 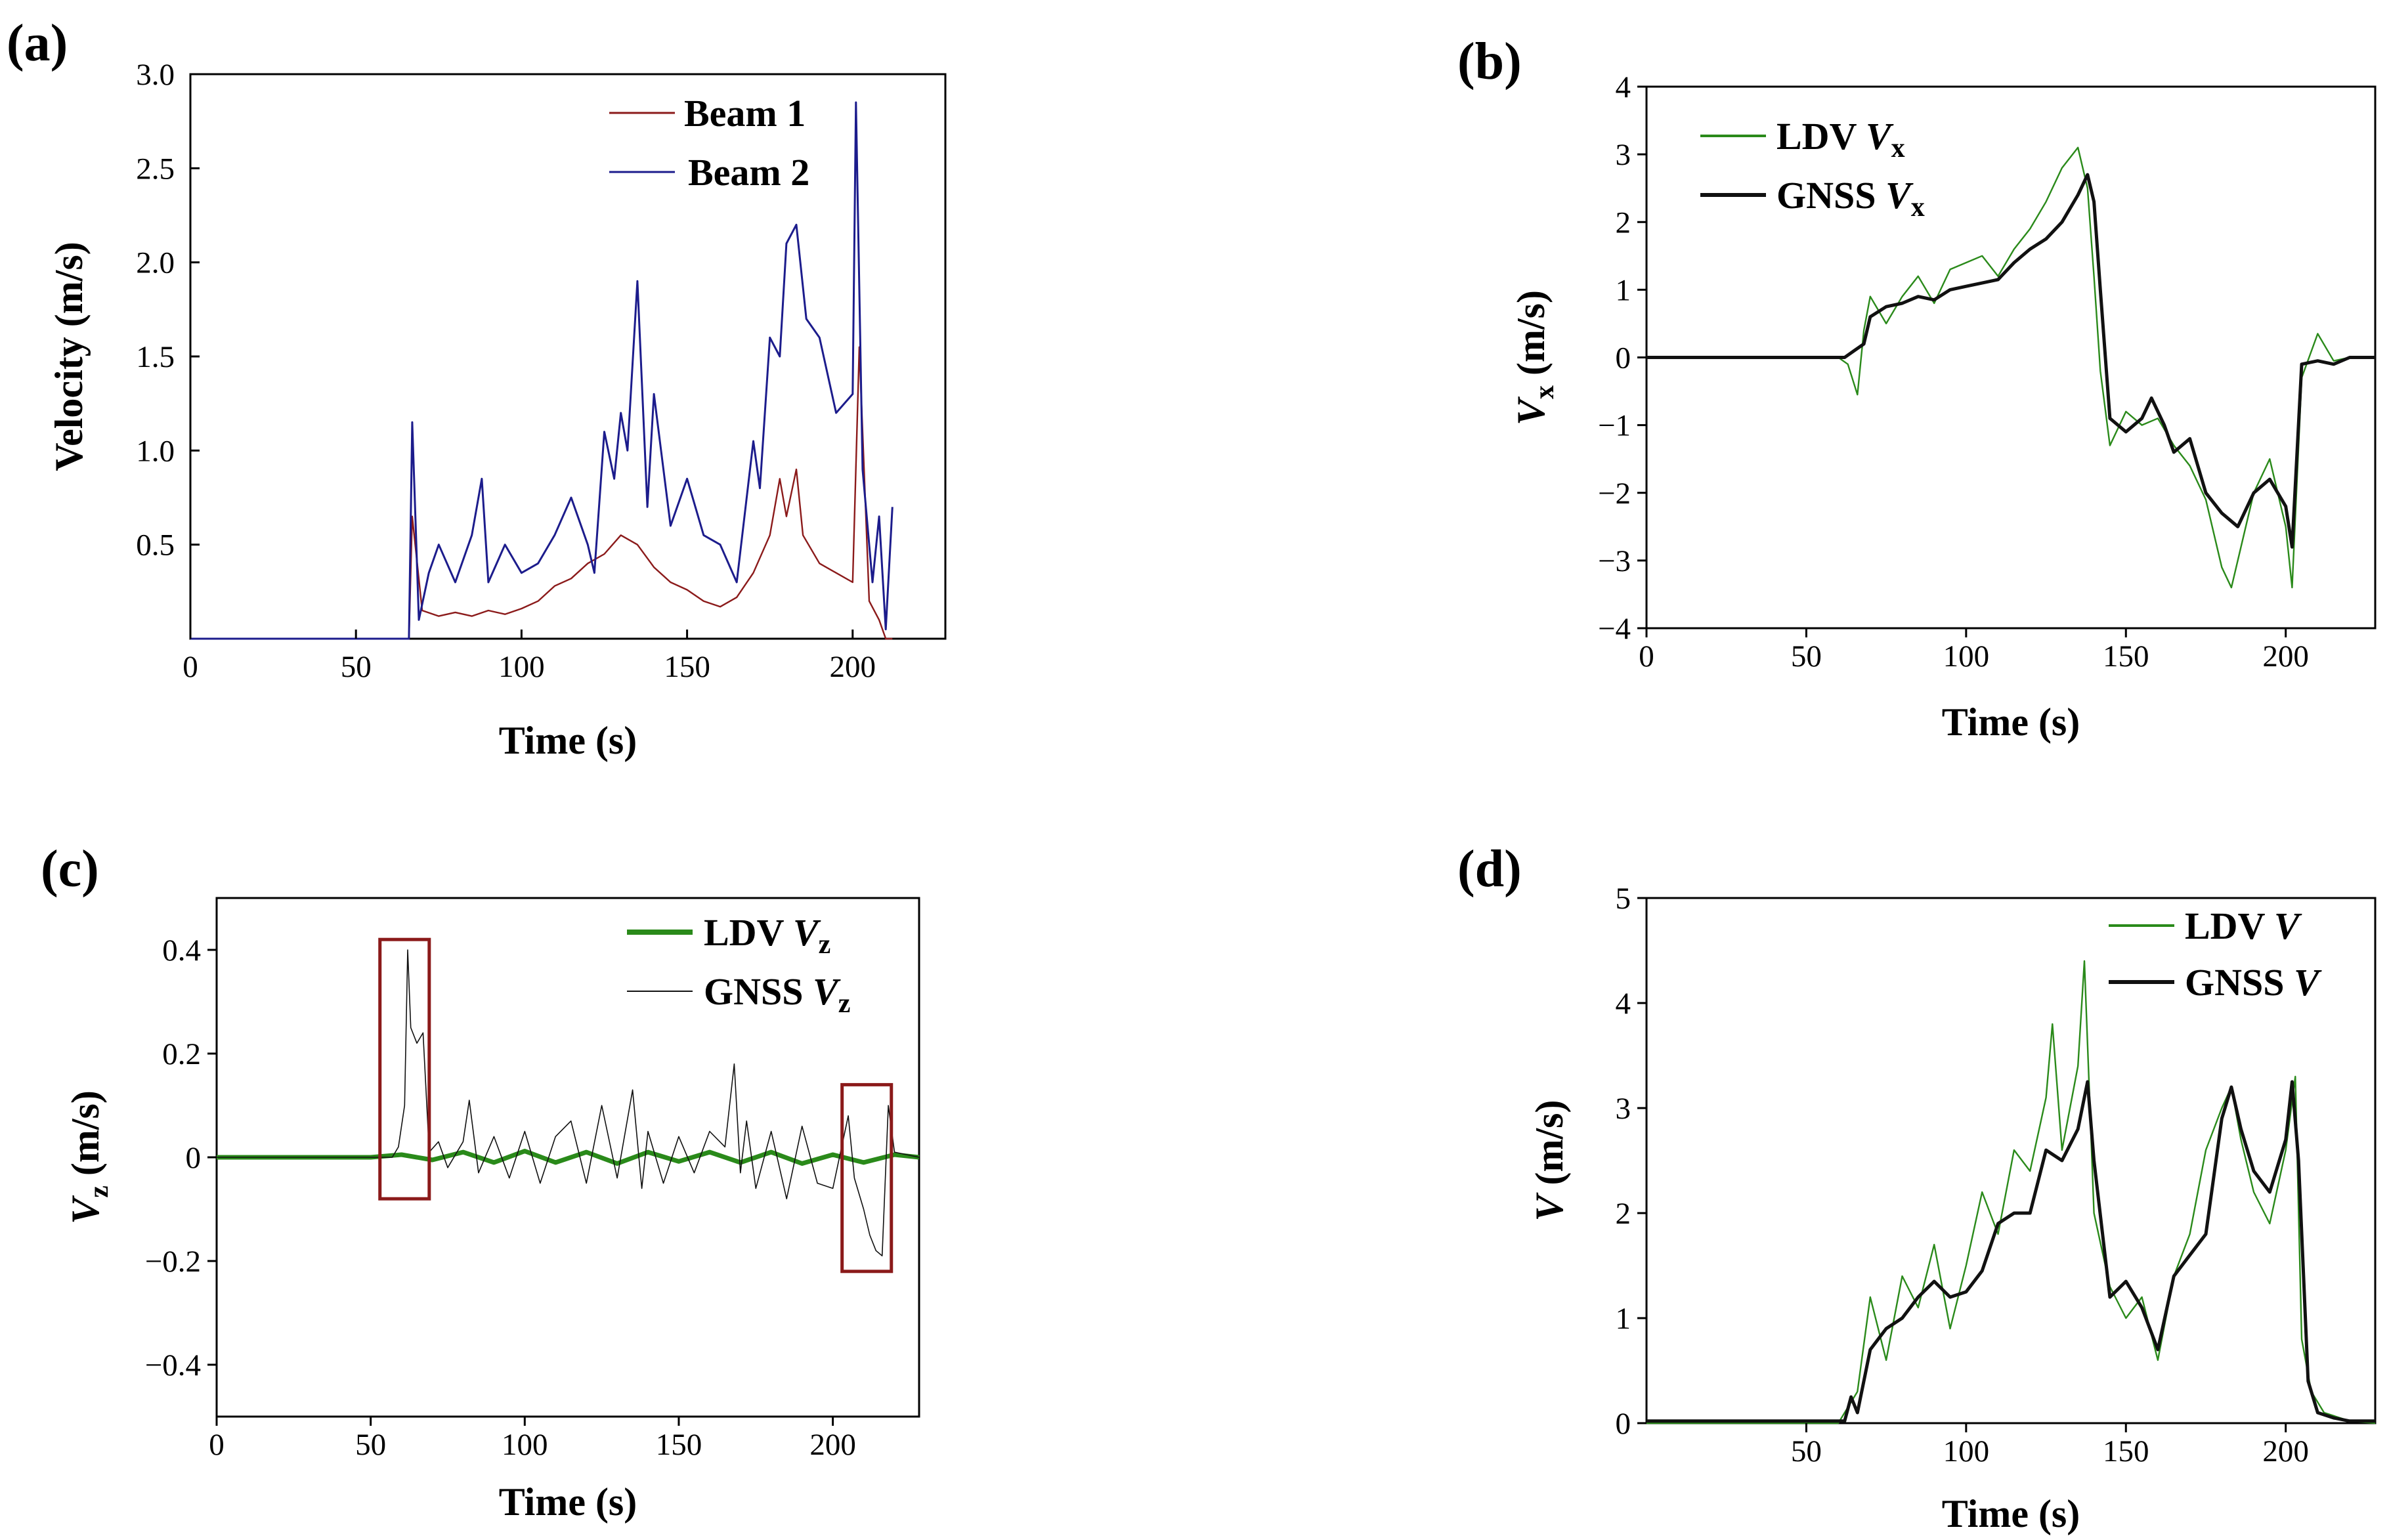 I want to click on panel-c-x-tick-label: 200, so click(x=832, y=1445).